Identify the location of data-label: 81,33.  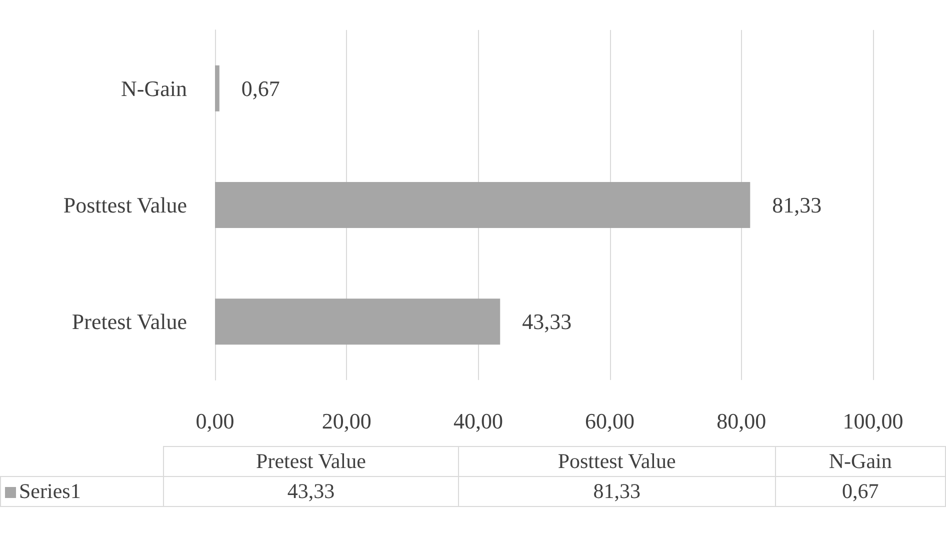
(797, 205).